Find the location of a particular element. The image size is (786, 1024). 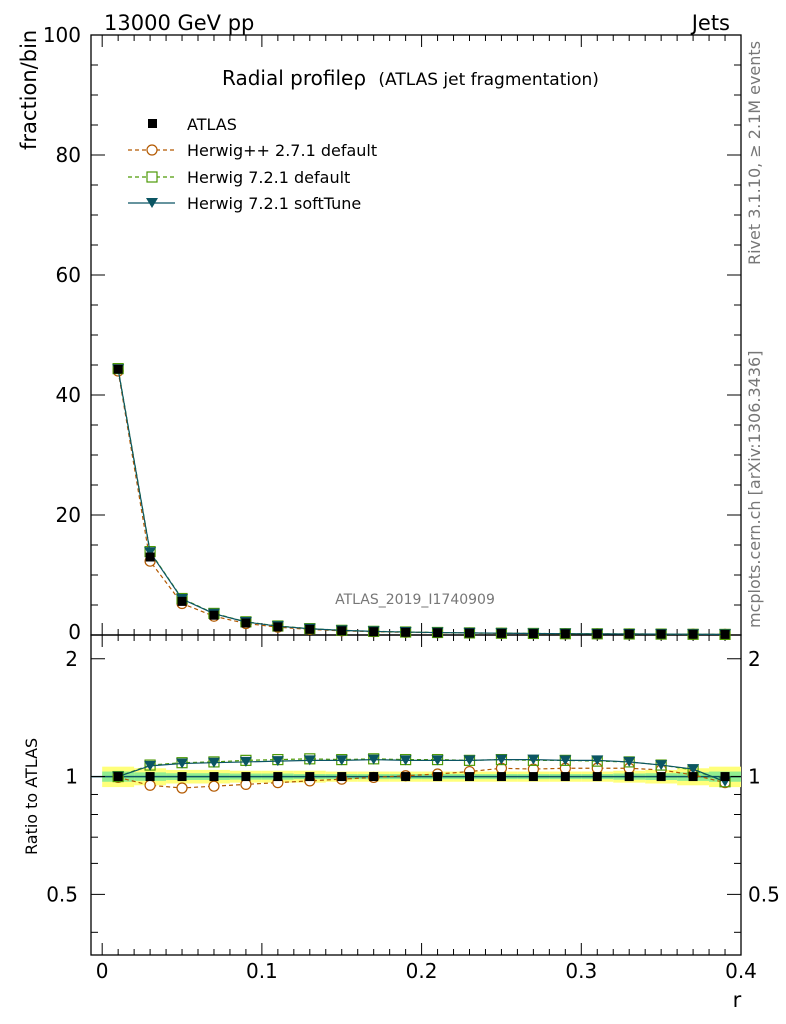

x-tick-label: 0.3 is located at coordinates (581, 971).